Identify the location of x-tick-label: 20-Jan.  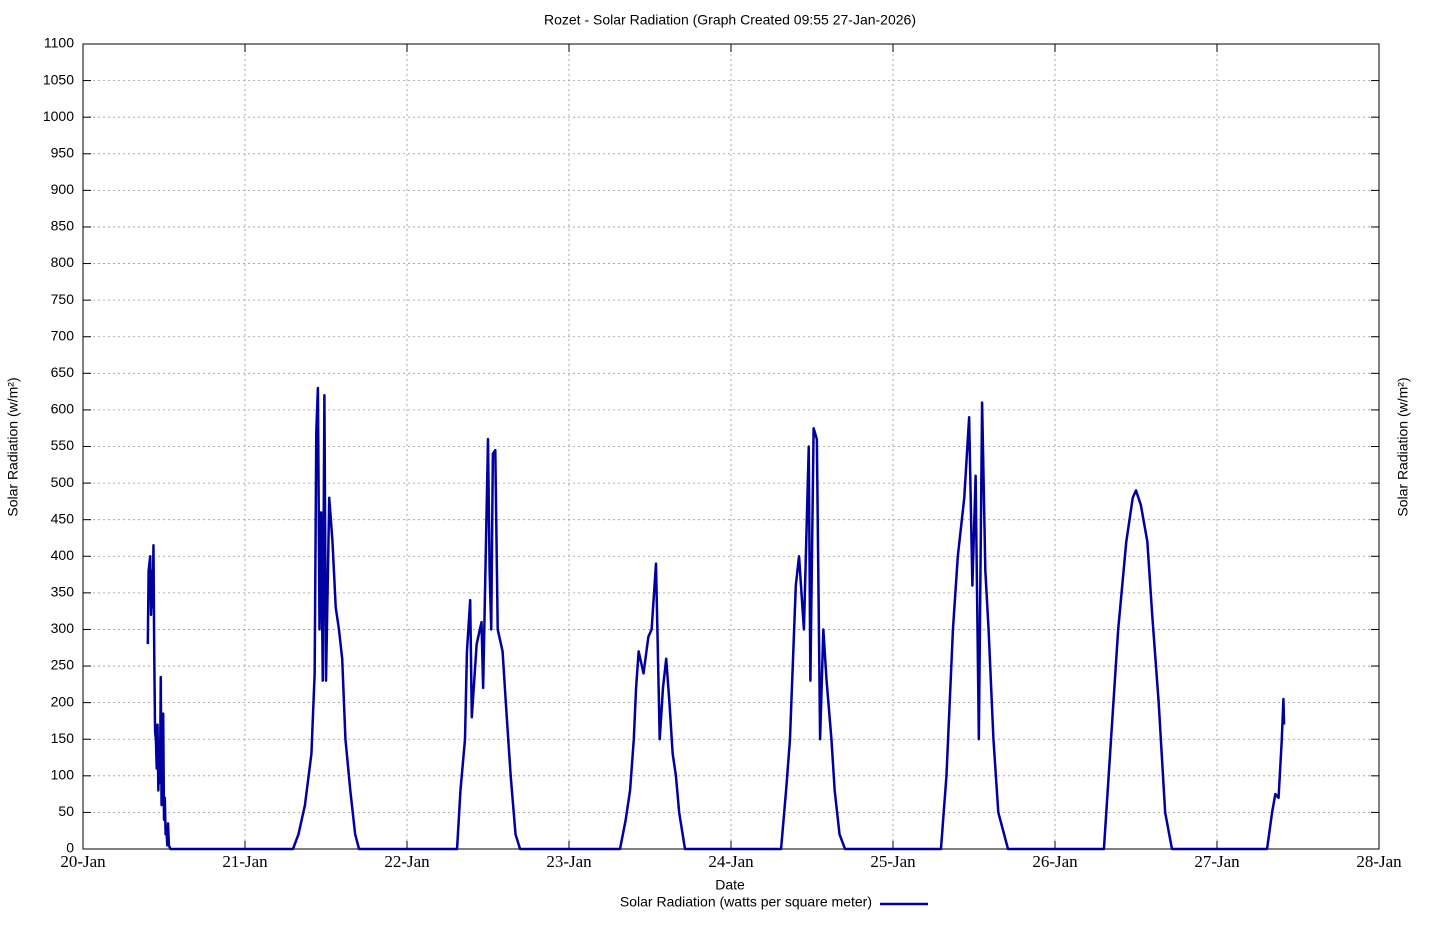
(83, 861).